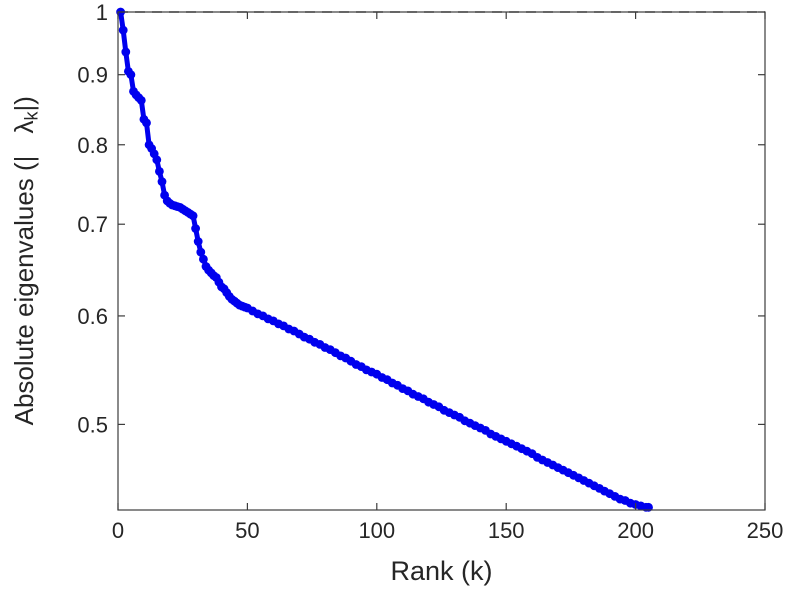 This screenshot has height=600, width=792. What do you see at coordinates (635, 530) in the screenshot?
I see `x-tick-label: 200` at bounding box center [635, 530].